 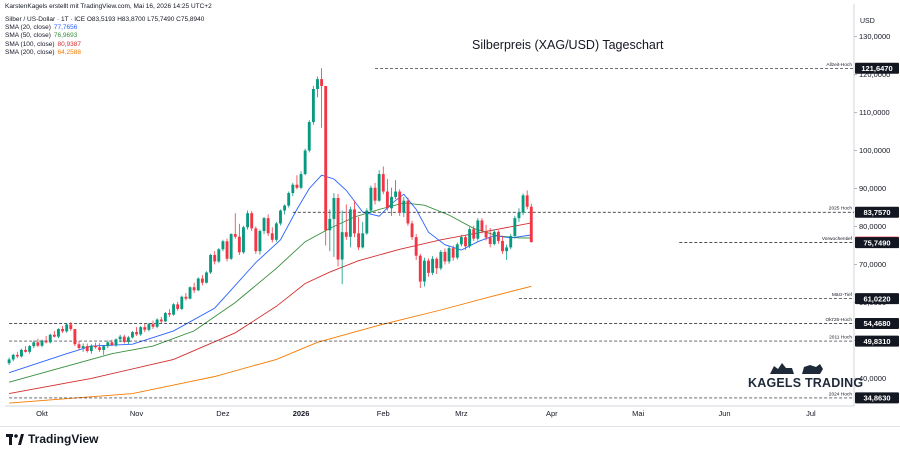 What do you see at coordinates (872, 226) in the screenshot?
I see `y-tick-label: 80,0000` at bounding box center [872, 226].